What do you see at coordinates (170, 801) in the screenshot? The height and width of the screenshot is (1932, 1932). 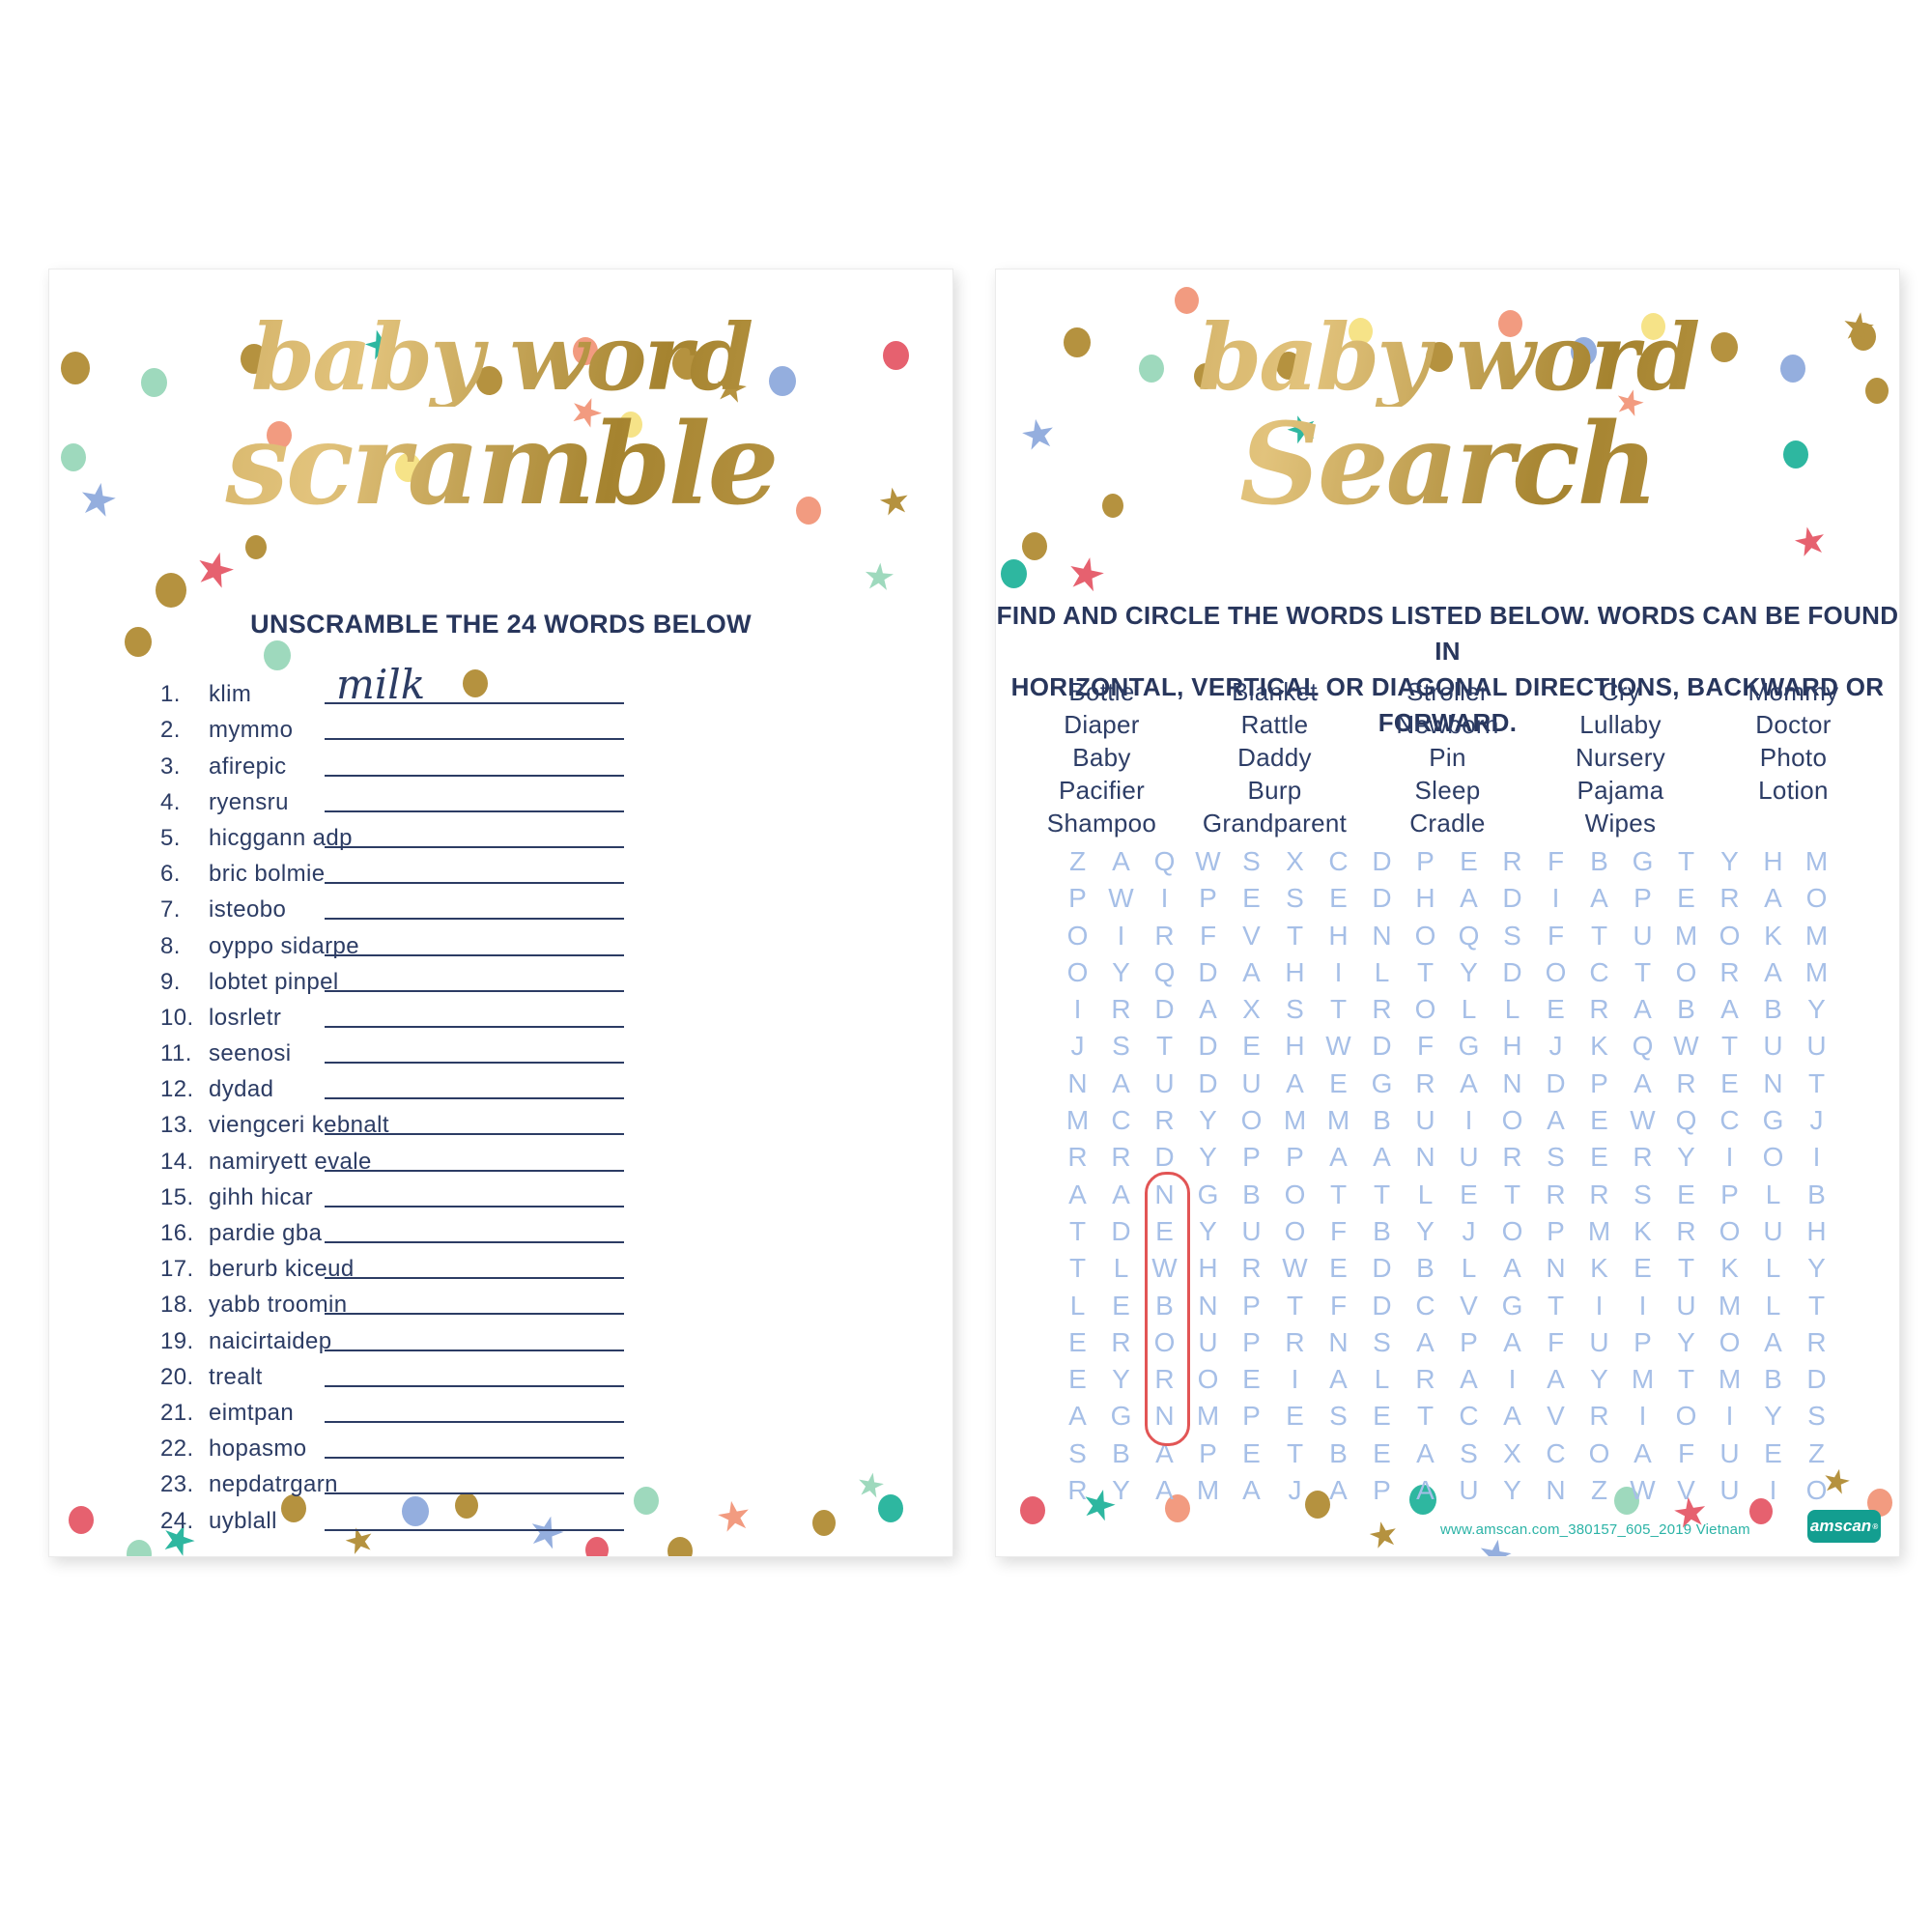 I see `scramble-item-number: 4.` at bounding box center [170, 801].